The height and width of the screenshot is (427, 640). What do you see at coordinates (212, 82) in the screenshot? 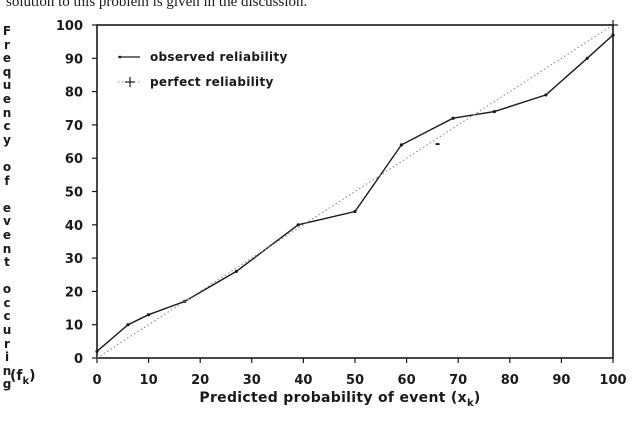
I see `legend-perfect-label: perfect reliability` at bounding box center [212, 82].